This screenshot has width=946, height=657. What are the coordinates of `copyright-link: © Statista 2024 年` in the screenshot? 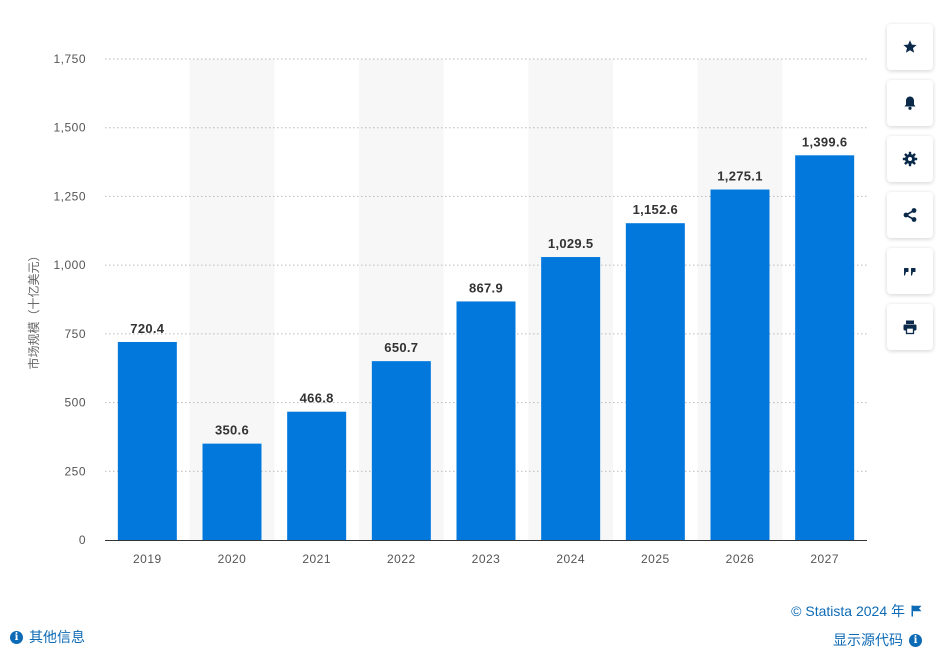 It's located at (856, 611).